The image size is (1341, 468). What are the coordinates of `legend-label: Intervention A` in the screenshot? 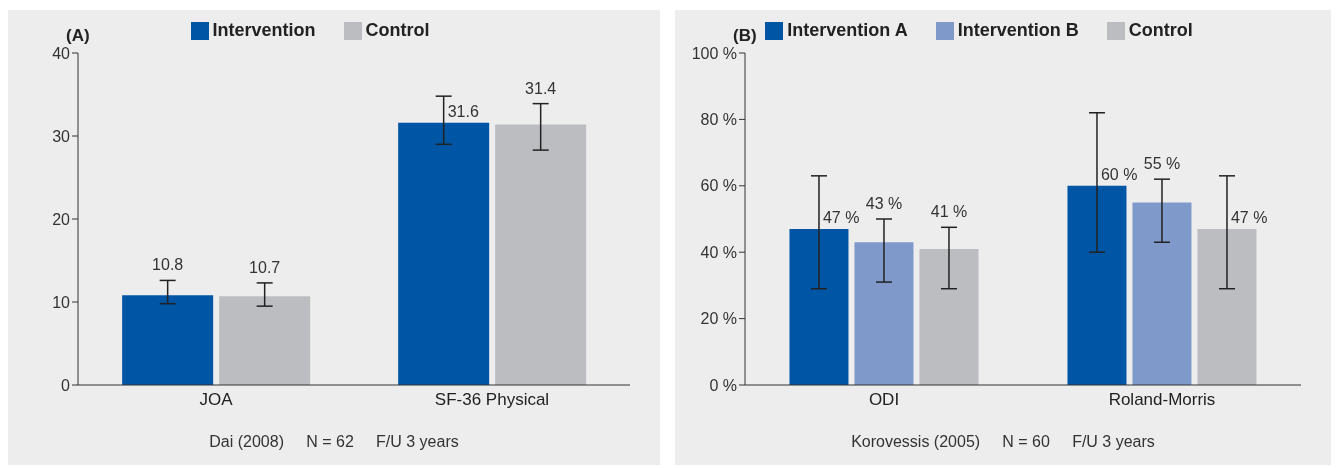 It's located at (847, 30).